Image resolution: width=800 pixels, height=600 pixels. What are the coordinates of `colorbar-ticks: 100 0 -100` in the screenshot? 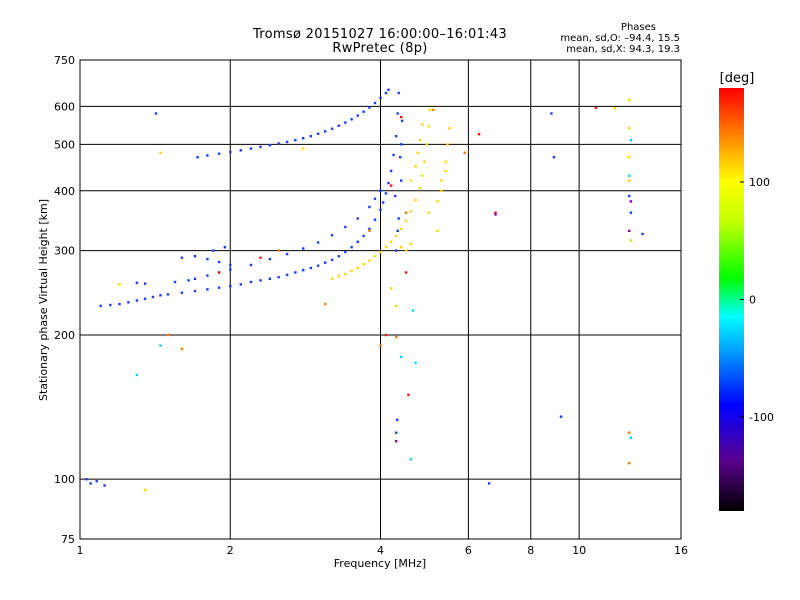 It's located at (757, 300).